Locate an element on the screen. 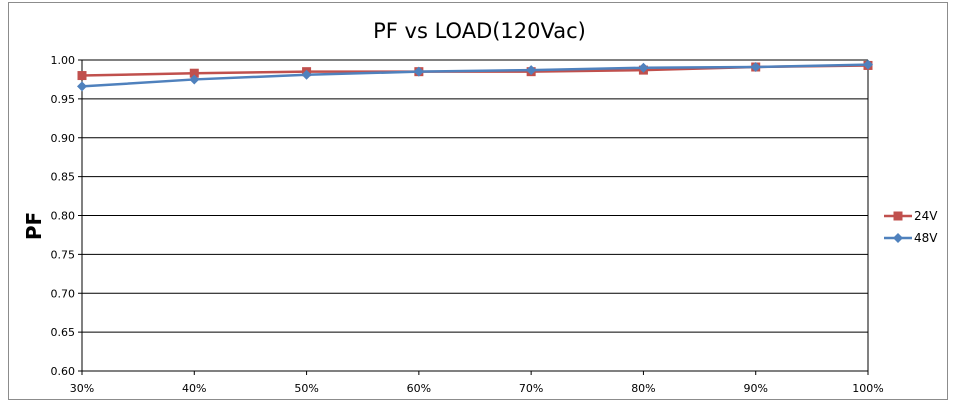  y-tick-label: 1.00 is located at coordinates (63, 60).